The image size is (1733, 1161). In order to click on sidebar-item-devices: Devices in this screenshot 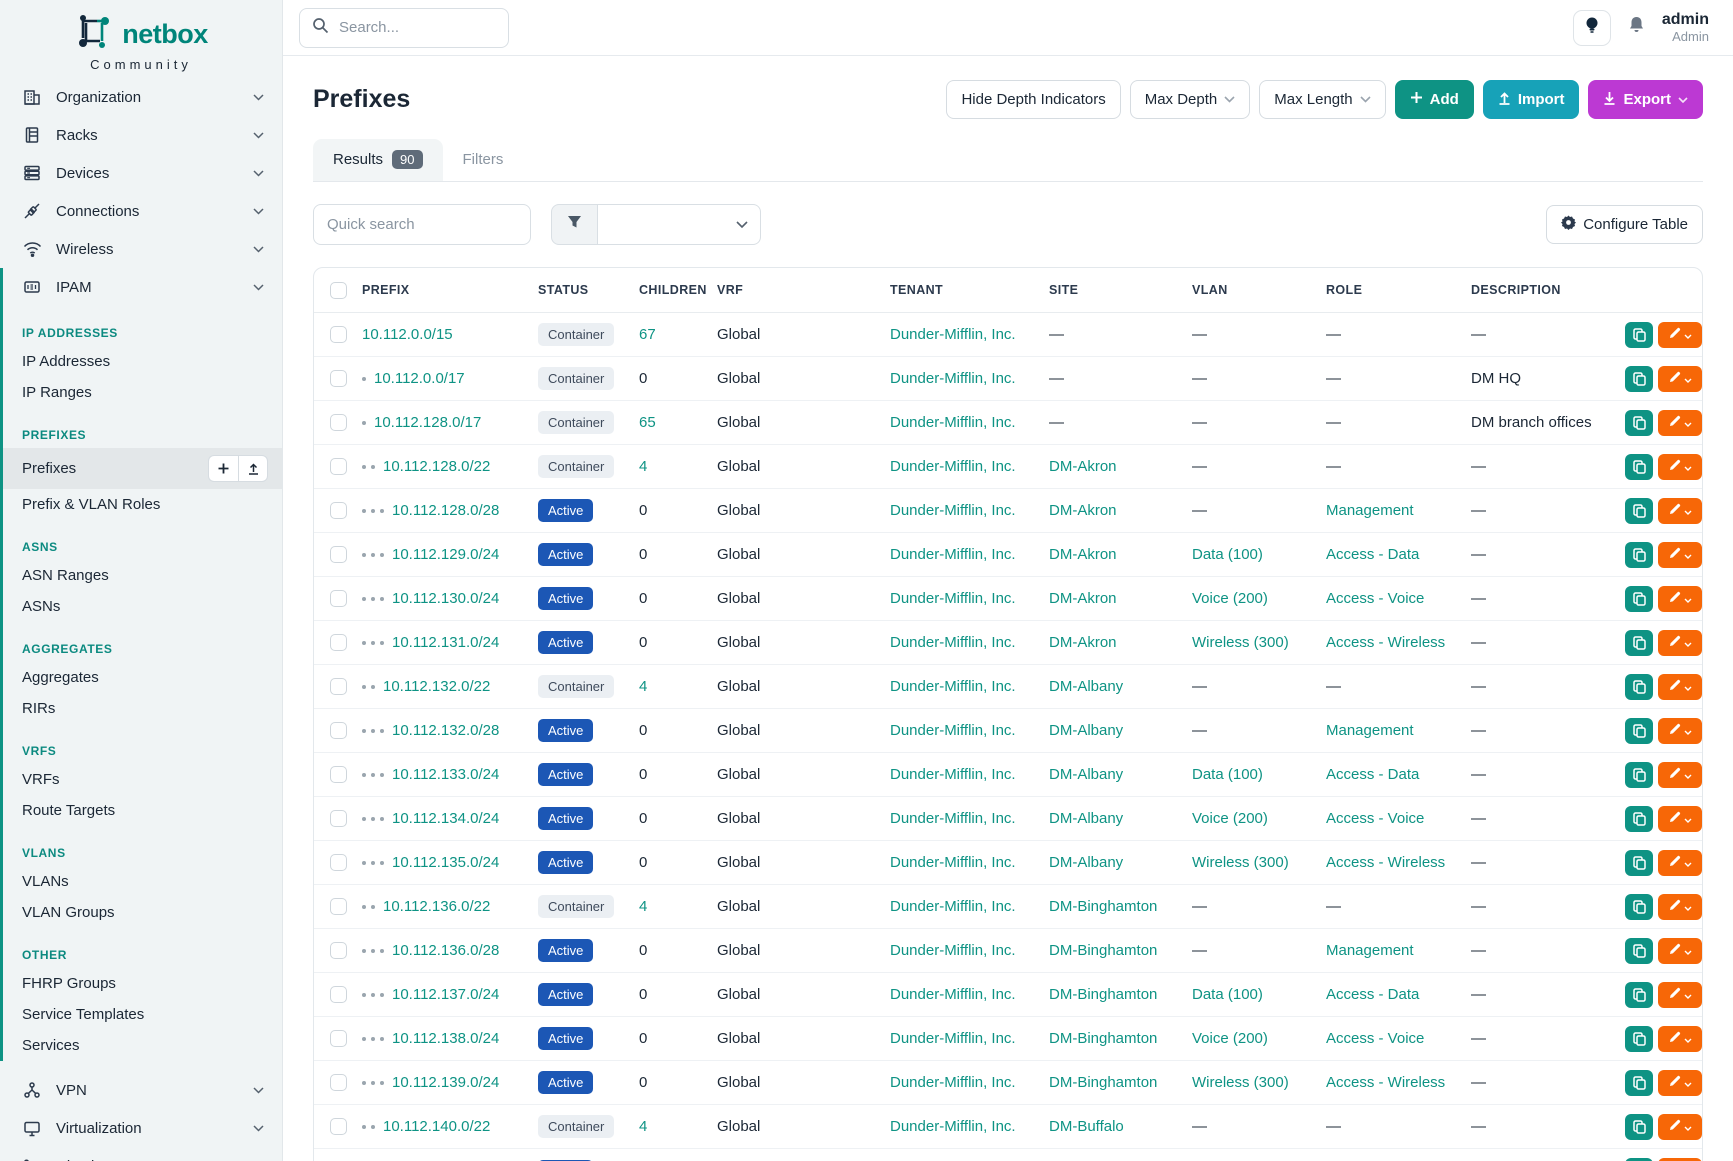, I will do `click(141, 173)`.